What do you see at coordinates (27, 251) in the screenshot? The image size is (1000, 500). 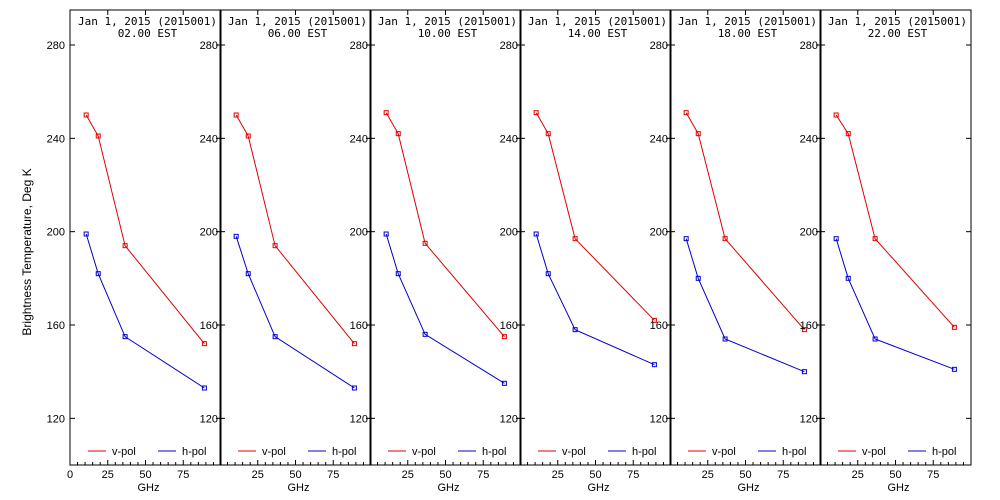 I see `y-axis-label: Brightness Temperature, Deg K` at bounding box center [27, 251].